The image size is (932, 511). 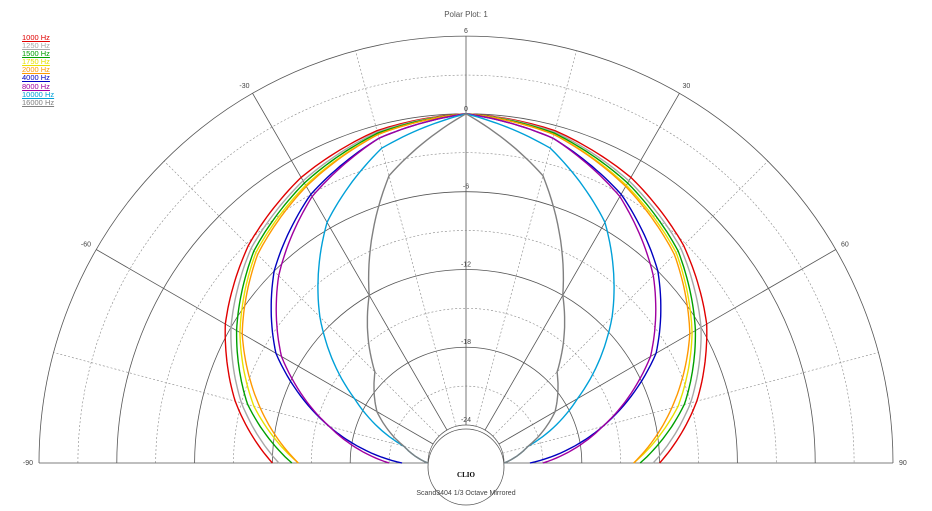 What do you see at coordinates (38, 102) in the screenshot?
I see `legend-item: 16000 Hz` at bounding box center [38, 102].